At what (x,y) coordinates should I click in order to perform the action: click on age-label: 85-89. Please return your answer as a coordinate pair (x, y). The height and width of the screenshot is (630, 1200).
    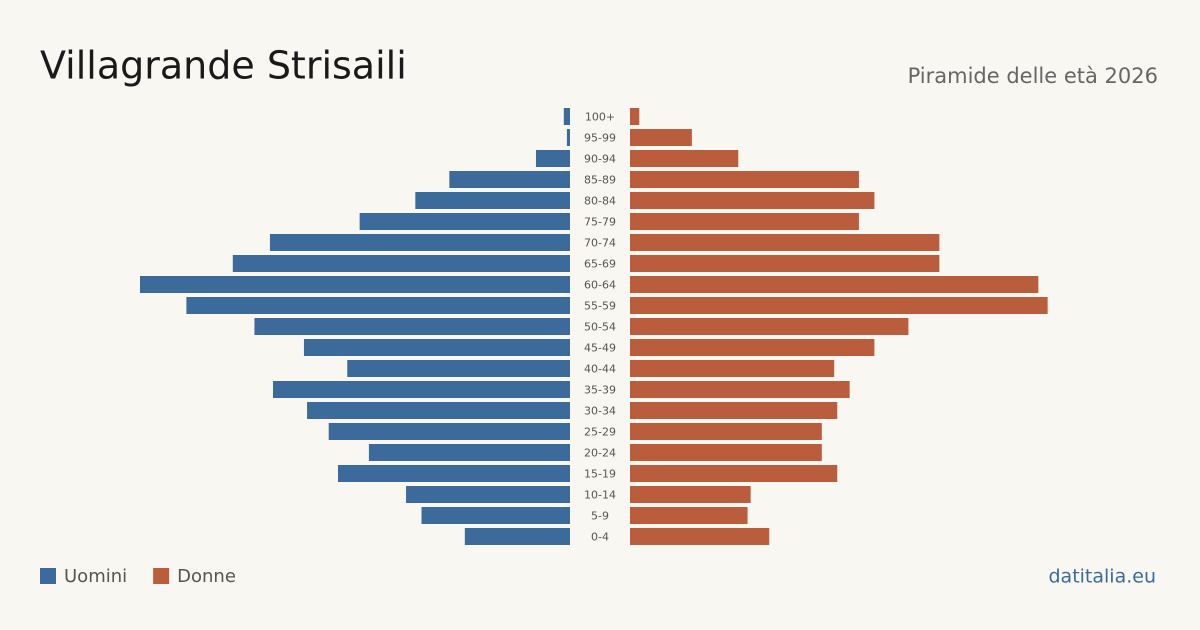
    Looking at the image, I should click on (600, 180).